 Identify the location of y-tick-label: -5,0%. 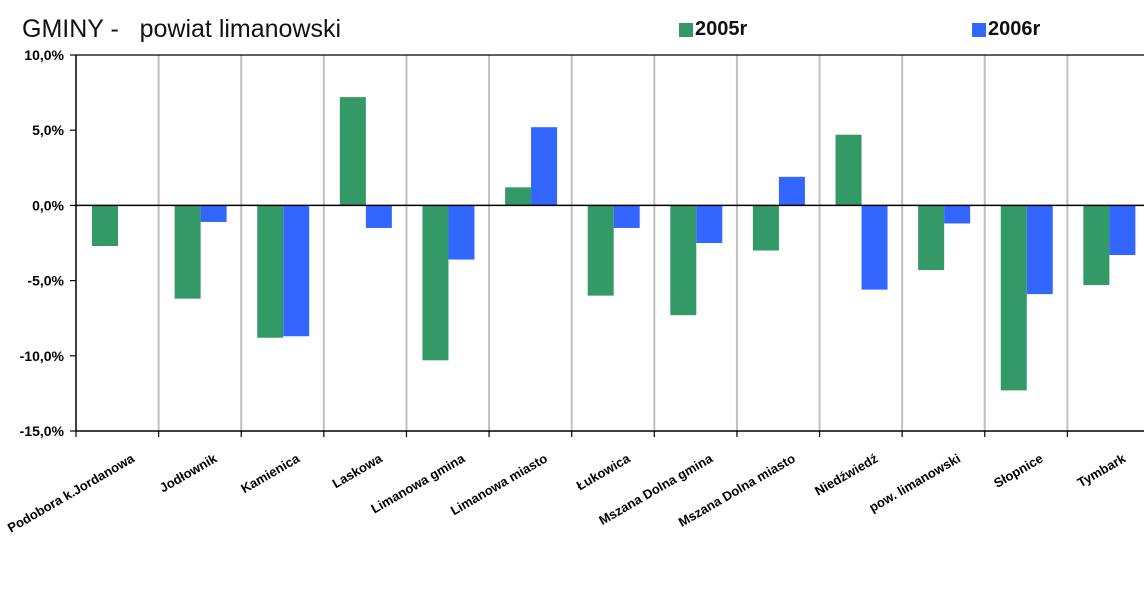
(45, 281).